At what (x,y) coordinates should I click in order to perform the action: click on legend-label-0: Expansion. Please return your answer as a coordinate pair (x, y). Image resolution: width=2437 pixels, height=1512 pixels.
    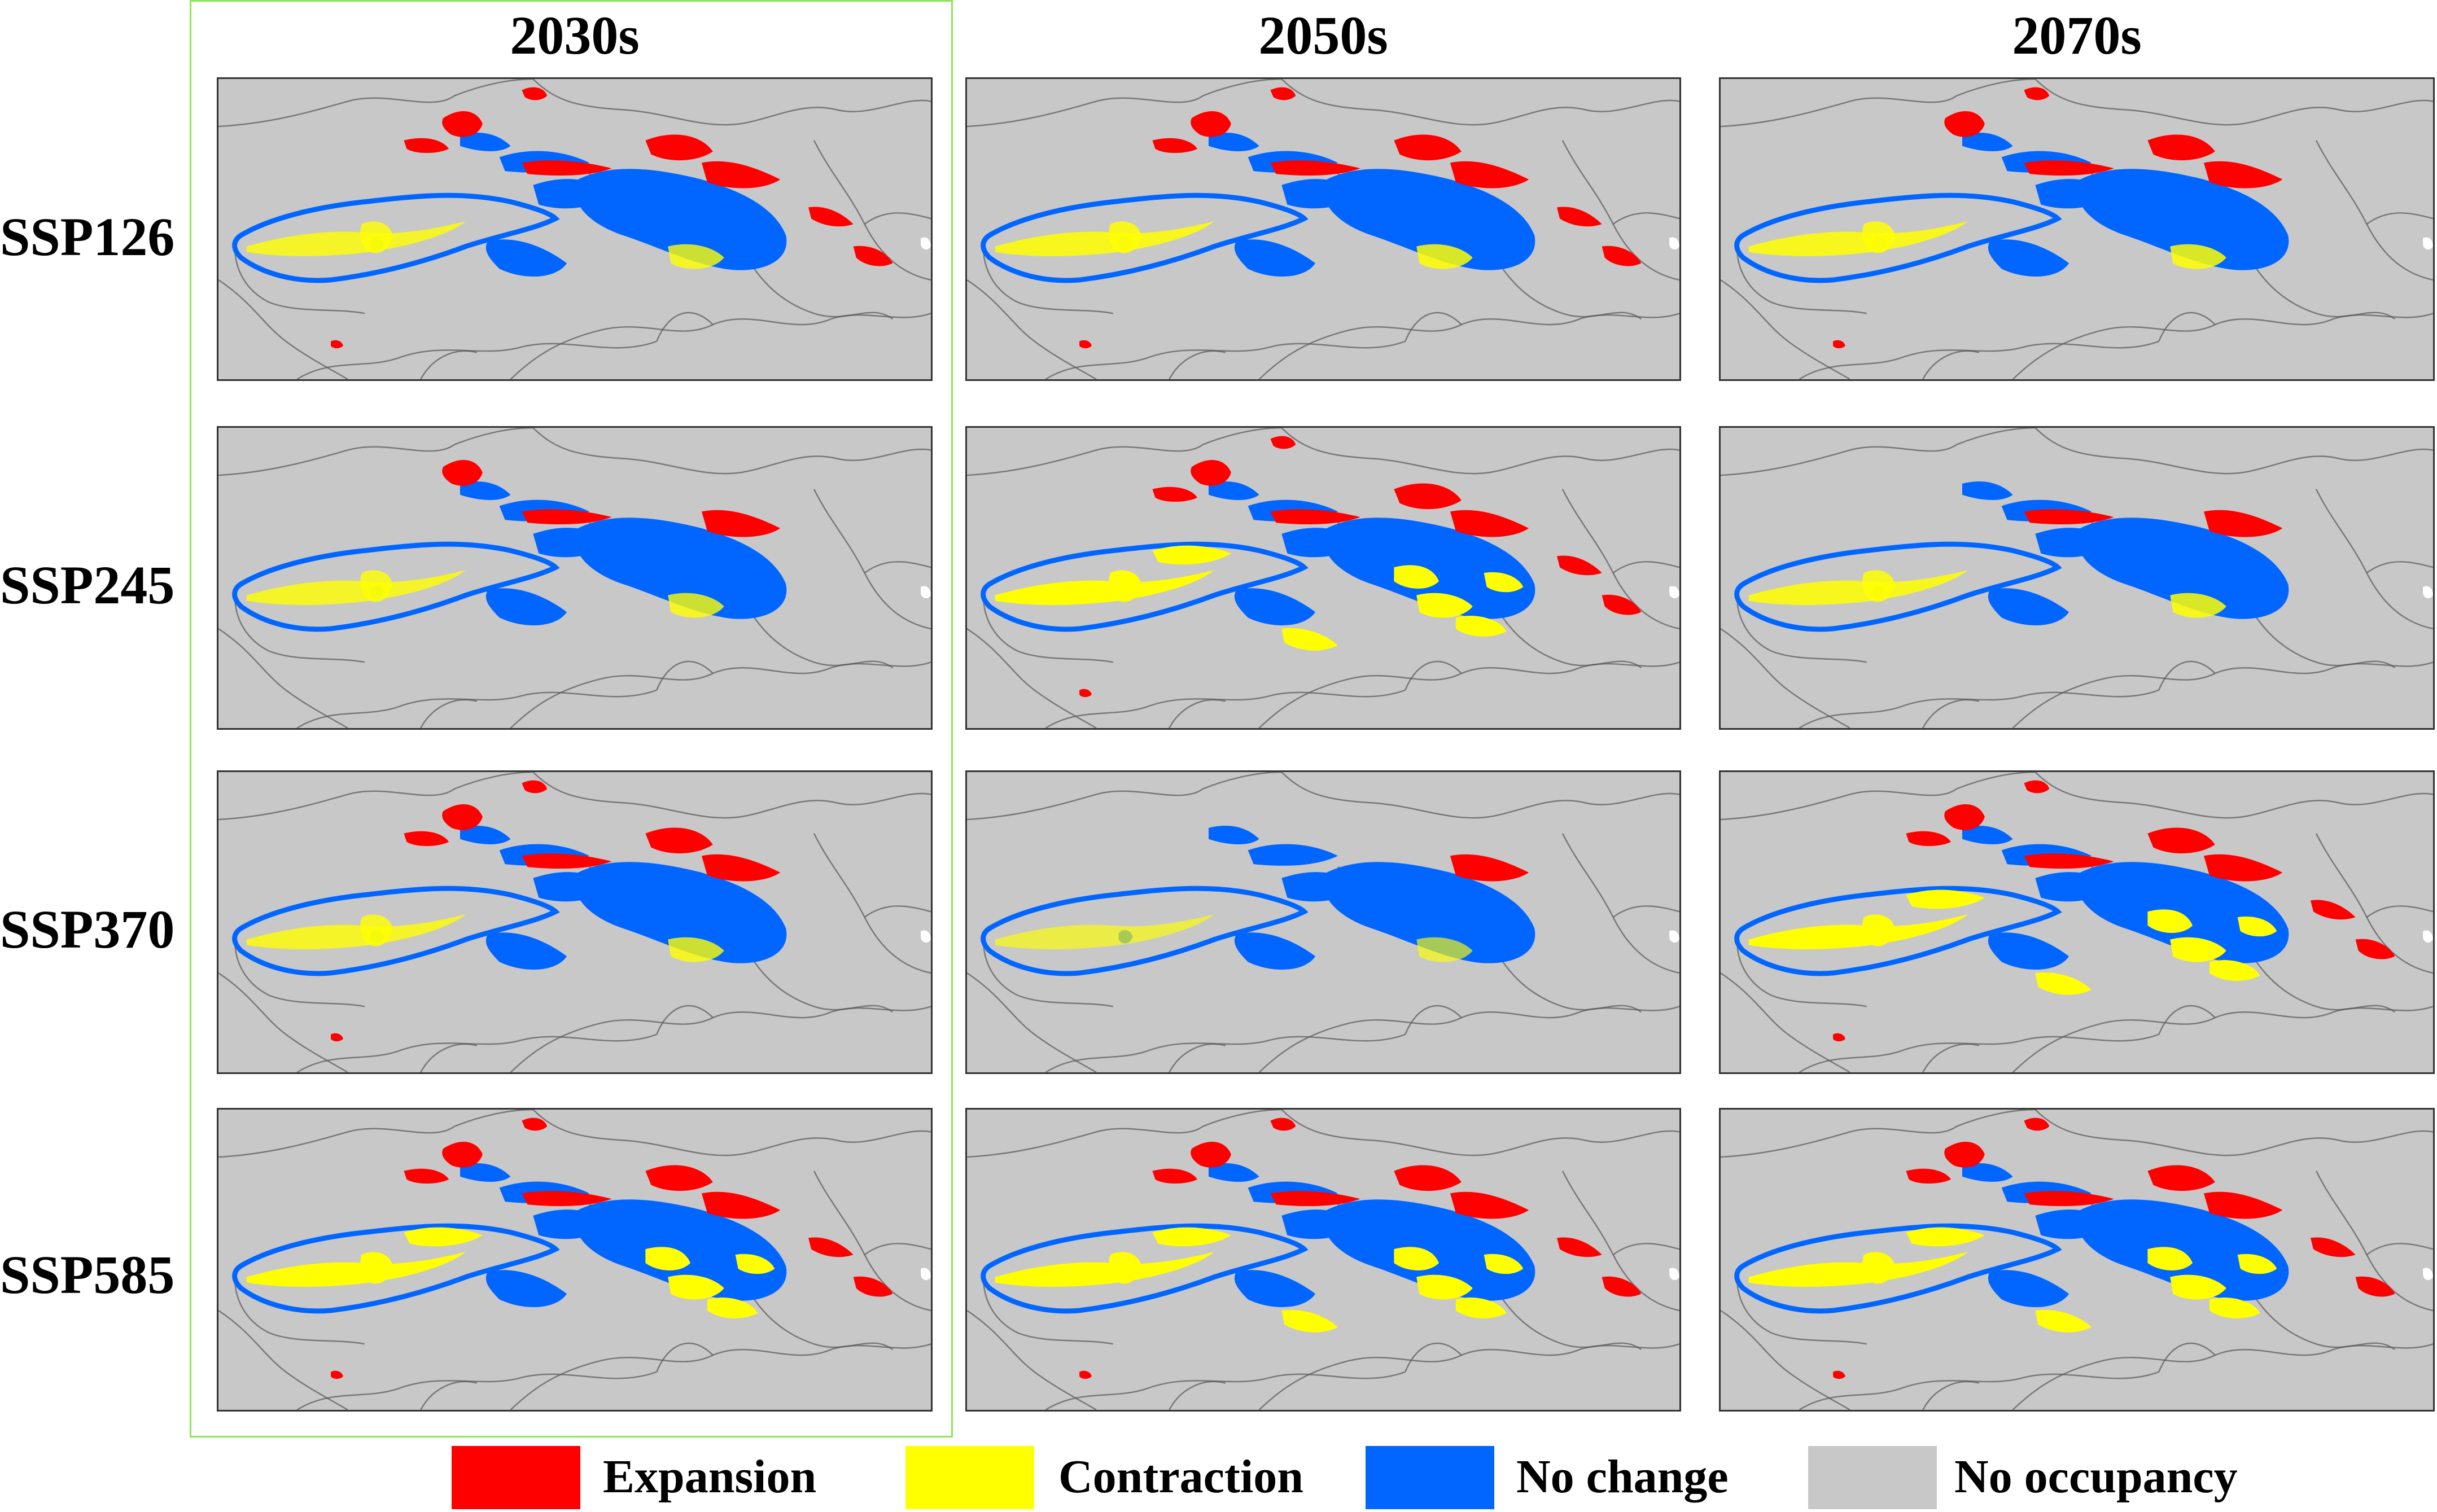
    Looking at the image, I should click on (710, 1476).